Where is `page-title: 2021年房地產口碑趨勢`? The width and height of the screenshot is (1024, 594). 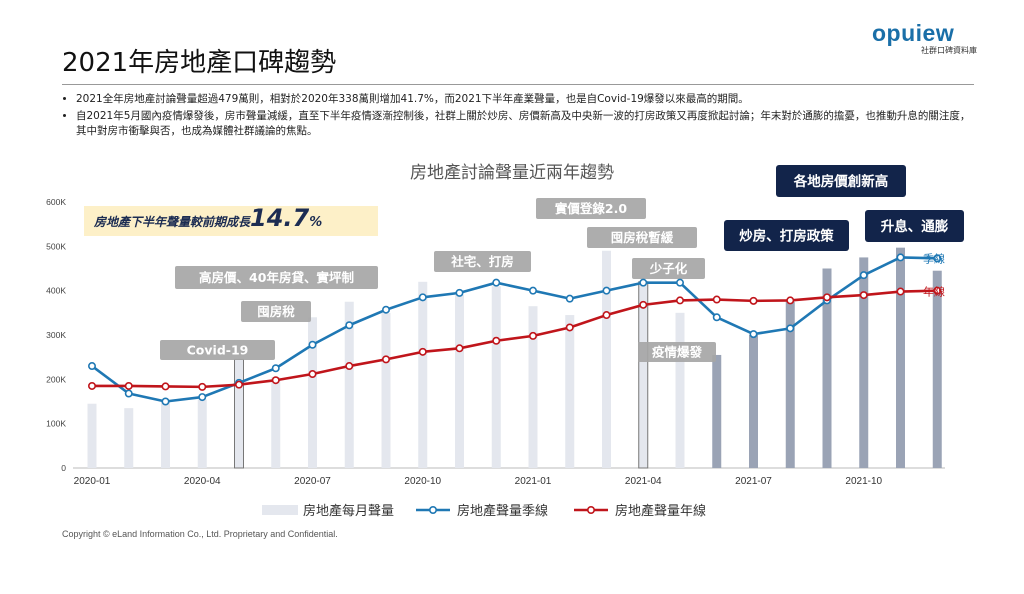
page-title: 2021年房地產口碑趨勢 is located at coordinates (199, 63).